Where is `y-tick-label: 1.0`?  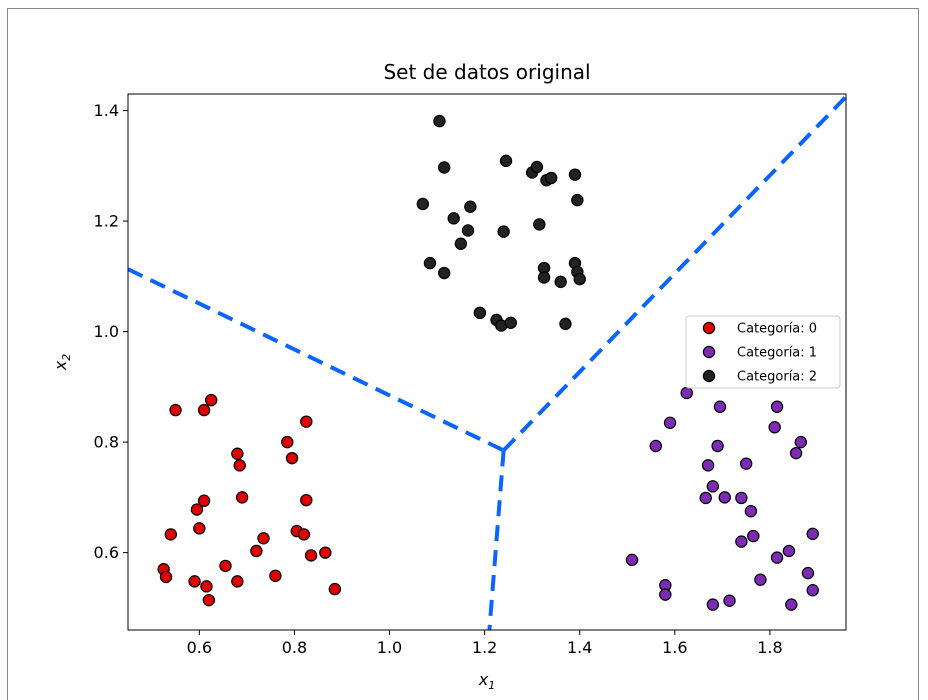
y-tick-label: 1.0 is located at coordinates (106, 331).